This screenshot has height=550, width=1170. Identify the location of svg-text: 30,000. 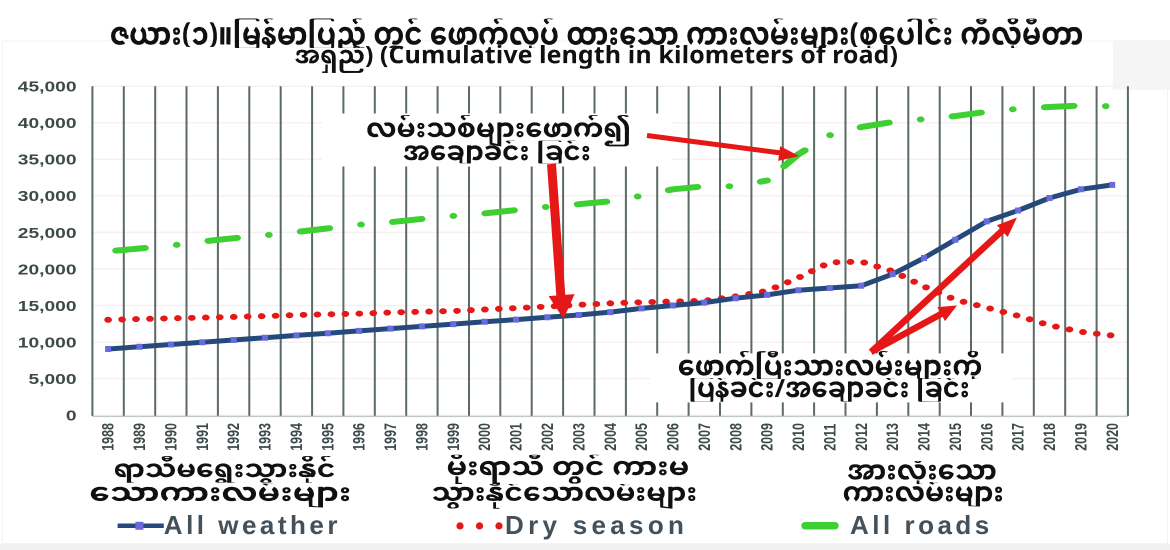
(47, 195).